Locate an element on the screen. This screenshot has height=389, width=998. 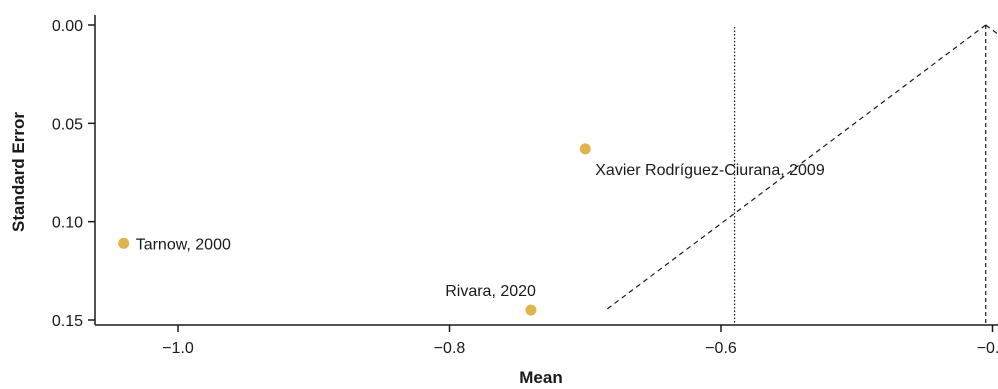
x-tick-label: −0.8 is located at coordinates (450, 348).